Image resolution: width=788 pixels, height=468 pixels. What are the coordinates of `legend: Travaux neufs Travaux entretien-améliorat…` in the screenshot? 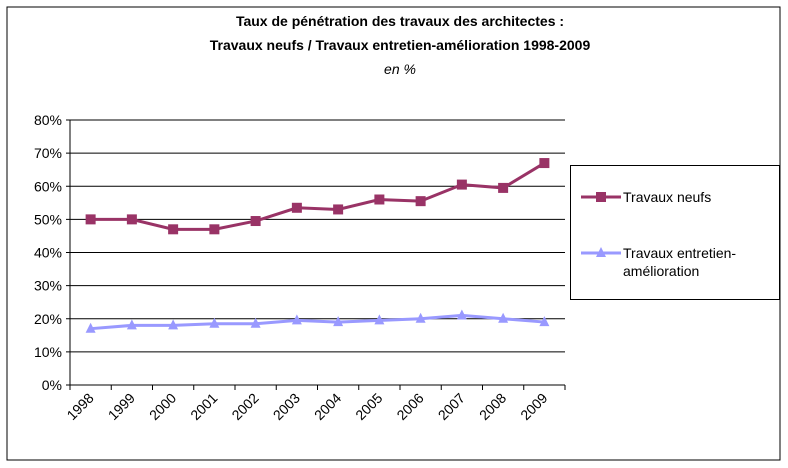 It's located at (675, 232).